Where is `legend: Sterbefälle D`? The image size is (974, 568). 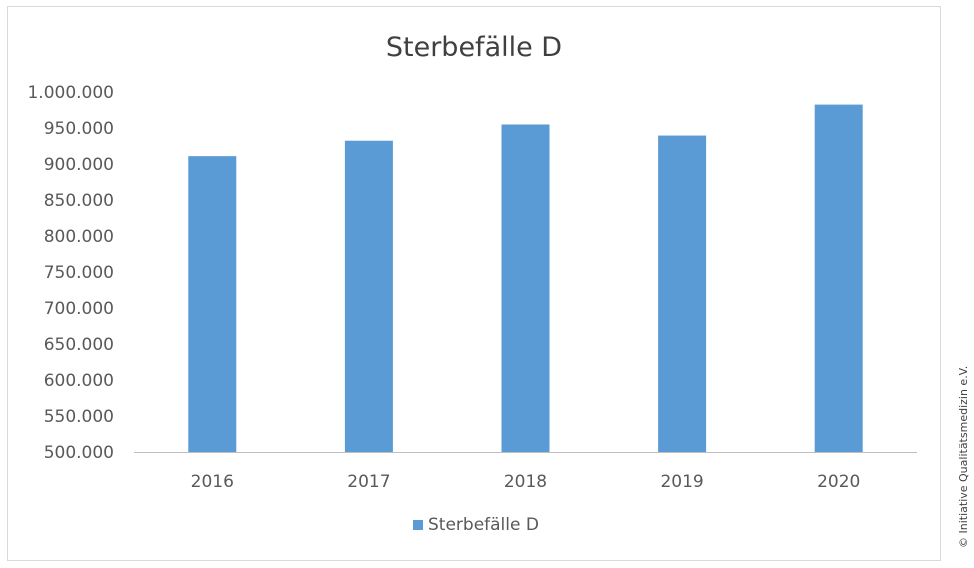 legend: Sterbefälle D is located at coordinates (476, 525).